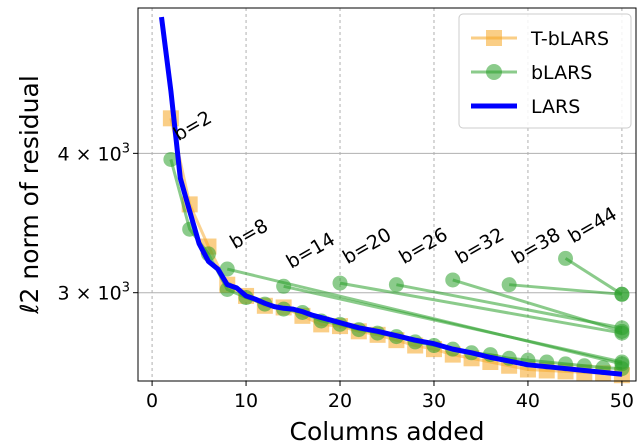  I want to click on blars-branch-b14, so click(453, 324).